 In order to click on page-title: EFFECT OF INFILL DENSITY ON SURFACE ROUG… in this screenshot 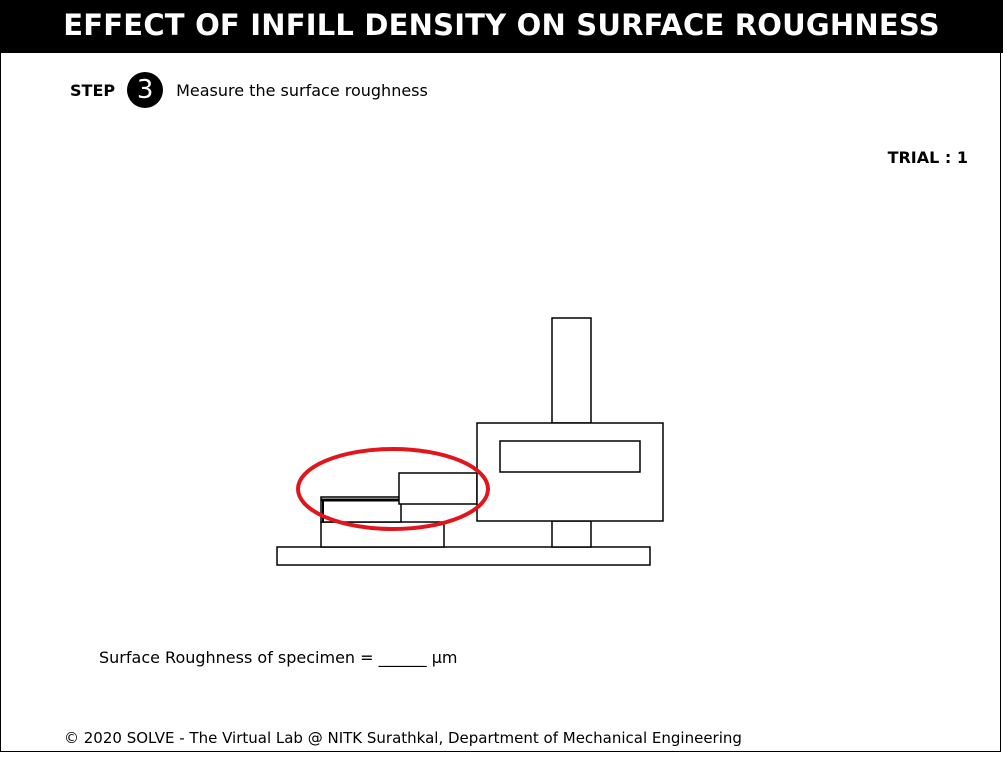, I will do `click(501, 26)`.